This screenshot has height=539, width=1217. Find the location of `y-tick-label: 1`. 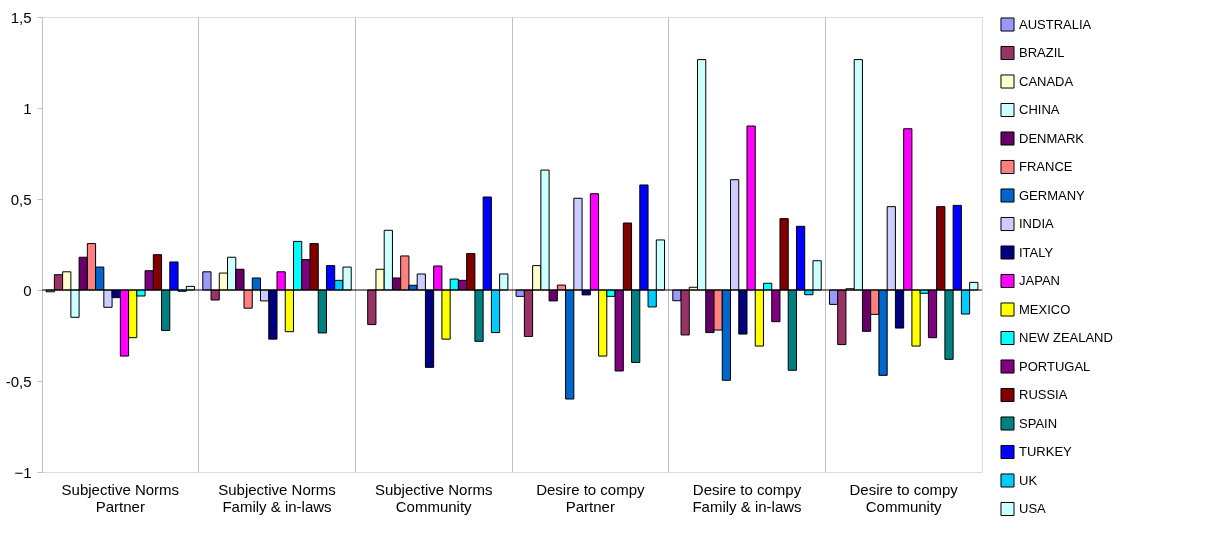

y-tick-label: 1 is located at coordinates (27, 108).